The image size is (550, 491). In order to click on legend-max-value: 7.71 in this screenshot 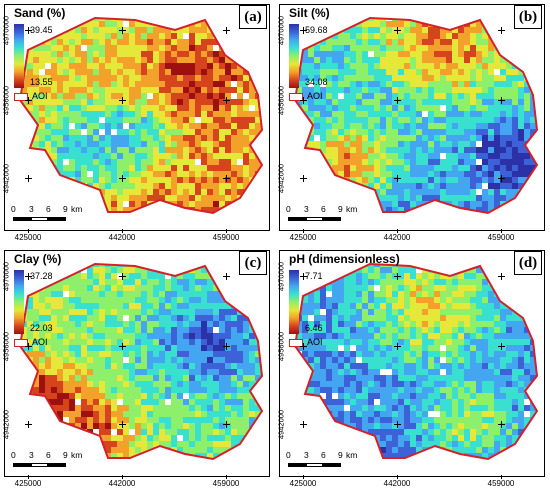, I will do `click(314, 276)`.